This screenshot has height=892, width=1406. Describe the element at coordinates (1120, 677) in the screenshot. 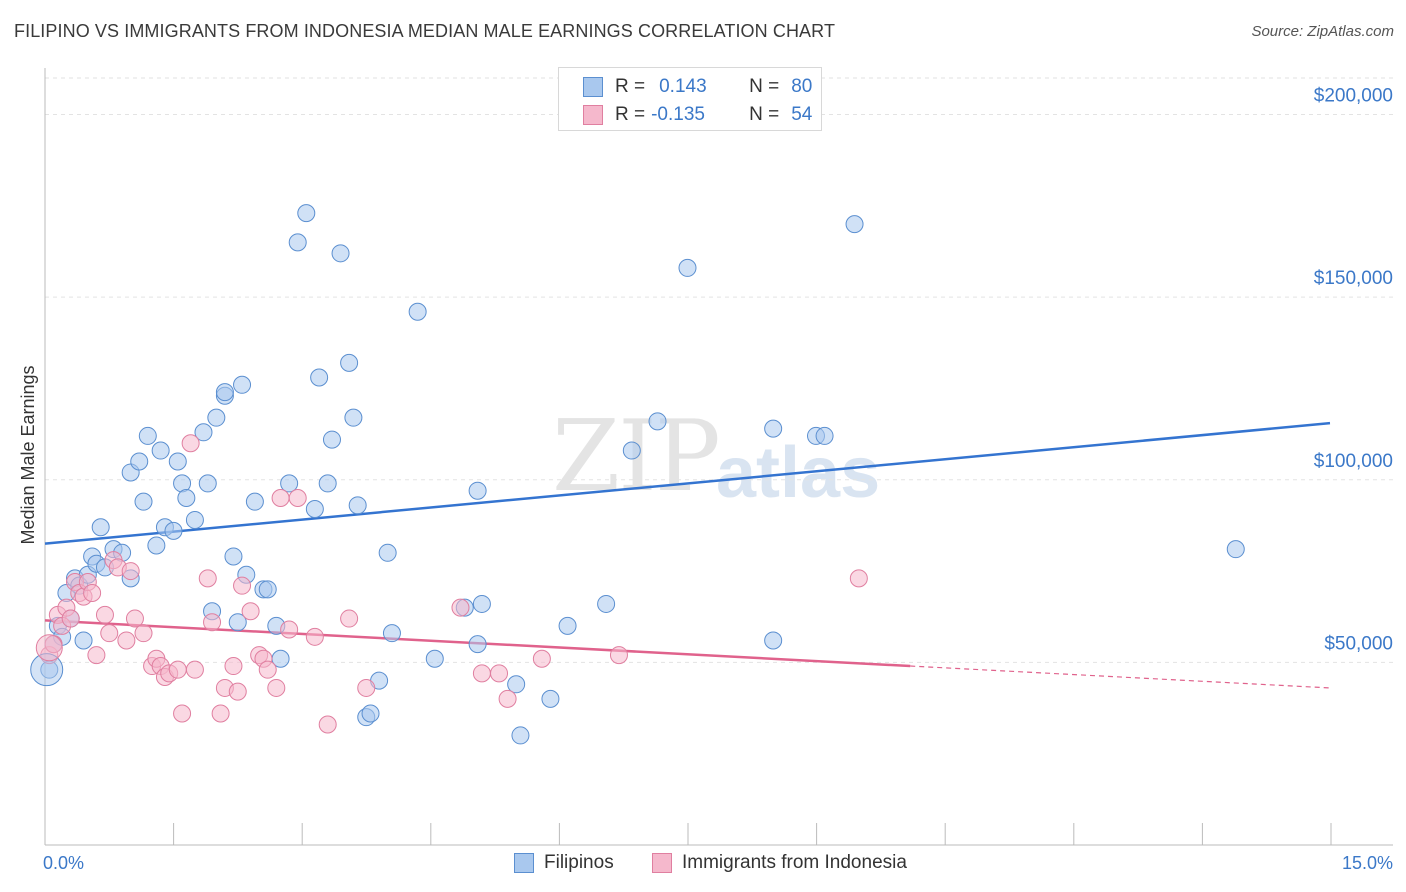

I see `trend-line-indonesia-extension` at that location.